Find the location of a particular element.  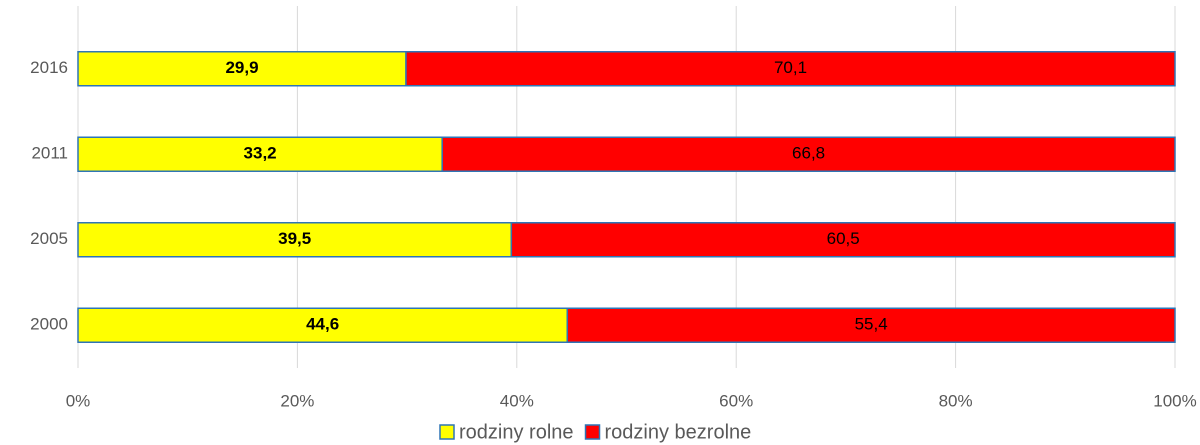

x-tick-label: 20% is located at coordinates (297, 400).